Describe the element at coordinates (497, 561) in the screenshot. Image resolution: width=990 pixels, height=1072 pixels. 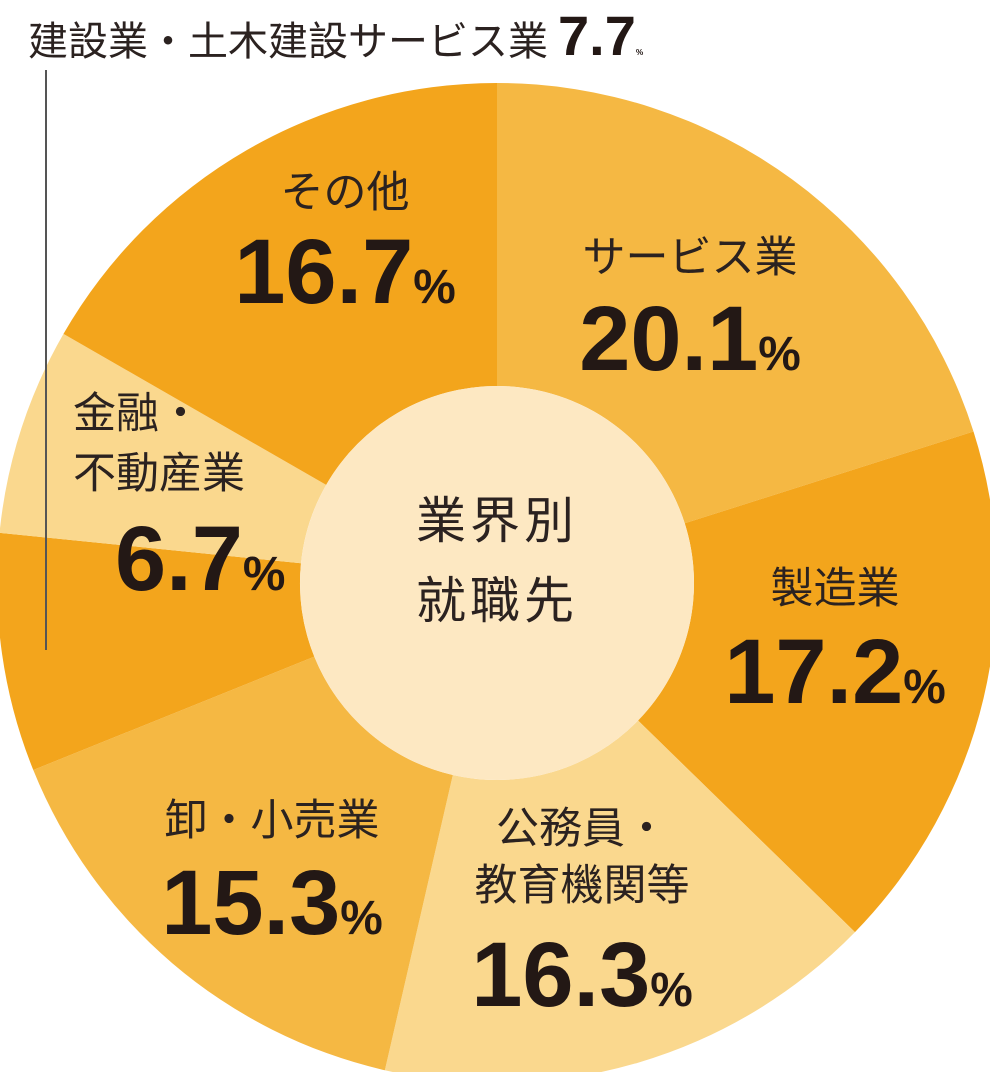
I see `center-label: 業界別 就職先` at that location.